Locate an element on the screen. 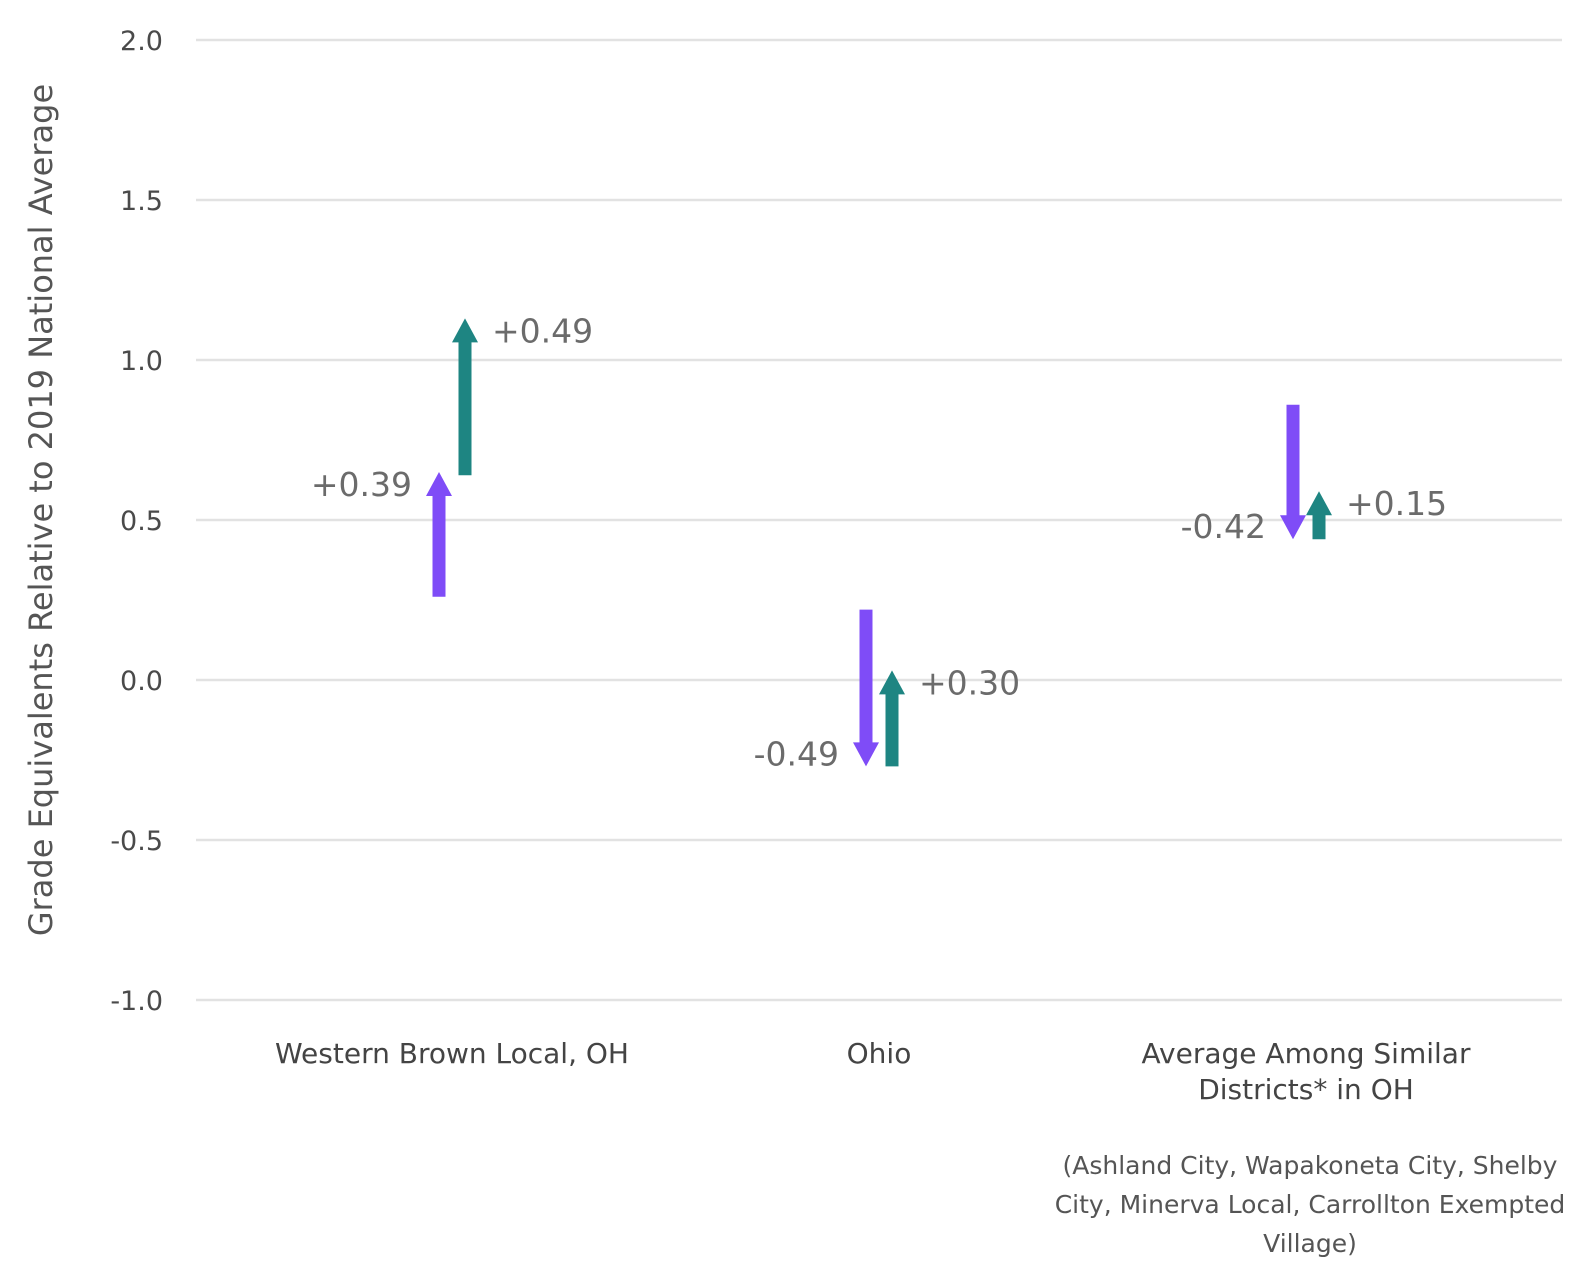 The image size is (1589, 1275). x-category-label: Average Among Similar is located at coordinates (1306, 1053).